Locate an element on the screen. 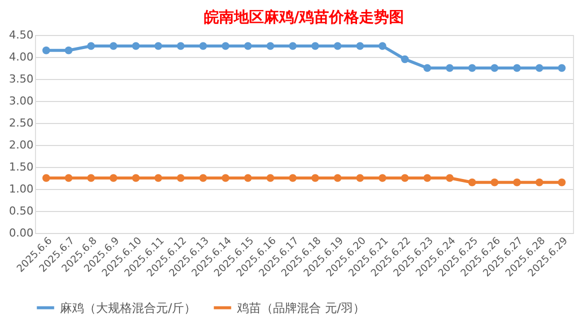  legend-label: 鸡苗（品牌混合 元/羽） is located at coordinates (300, 307).